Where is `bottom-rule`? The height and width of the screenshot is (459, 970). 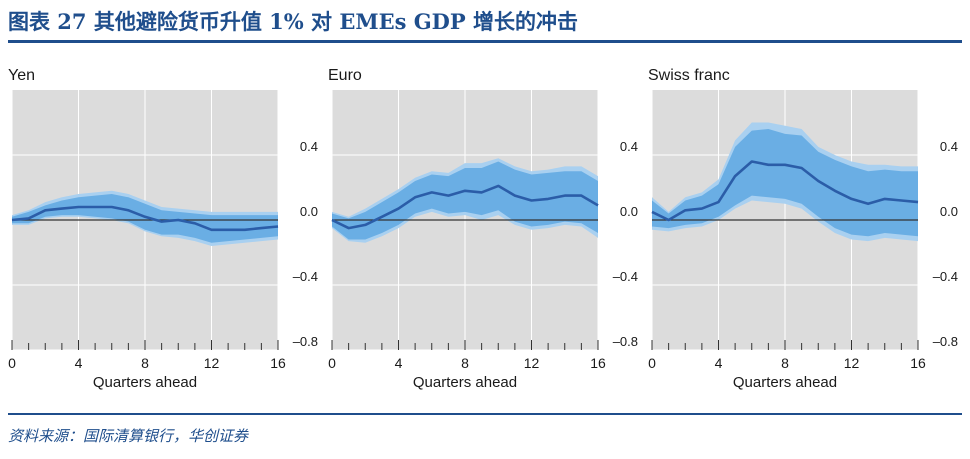
bottom-rule is located at coordinates (485, 414).